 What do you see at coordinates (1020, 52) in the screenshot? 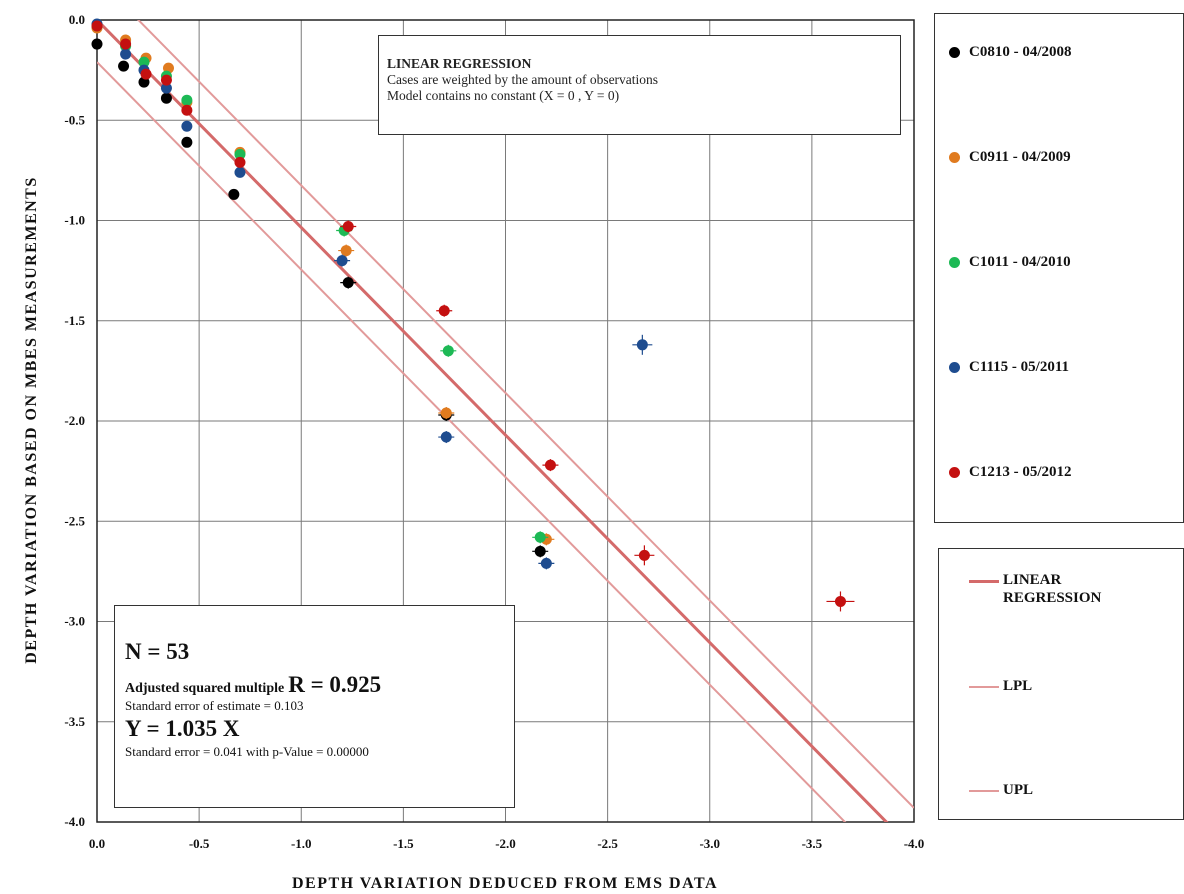
I see `legend-label: C0810 - 04/2008` at bounding box center [1020, 52].